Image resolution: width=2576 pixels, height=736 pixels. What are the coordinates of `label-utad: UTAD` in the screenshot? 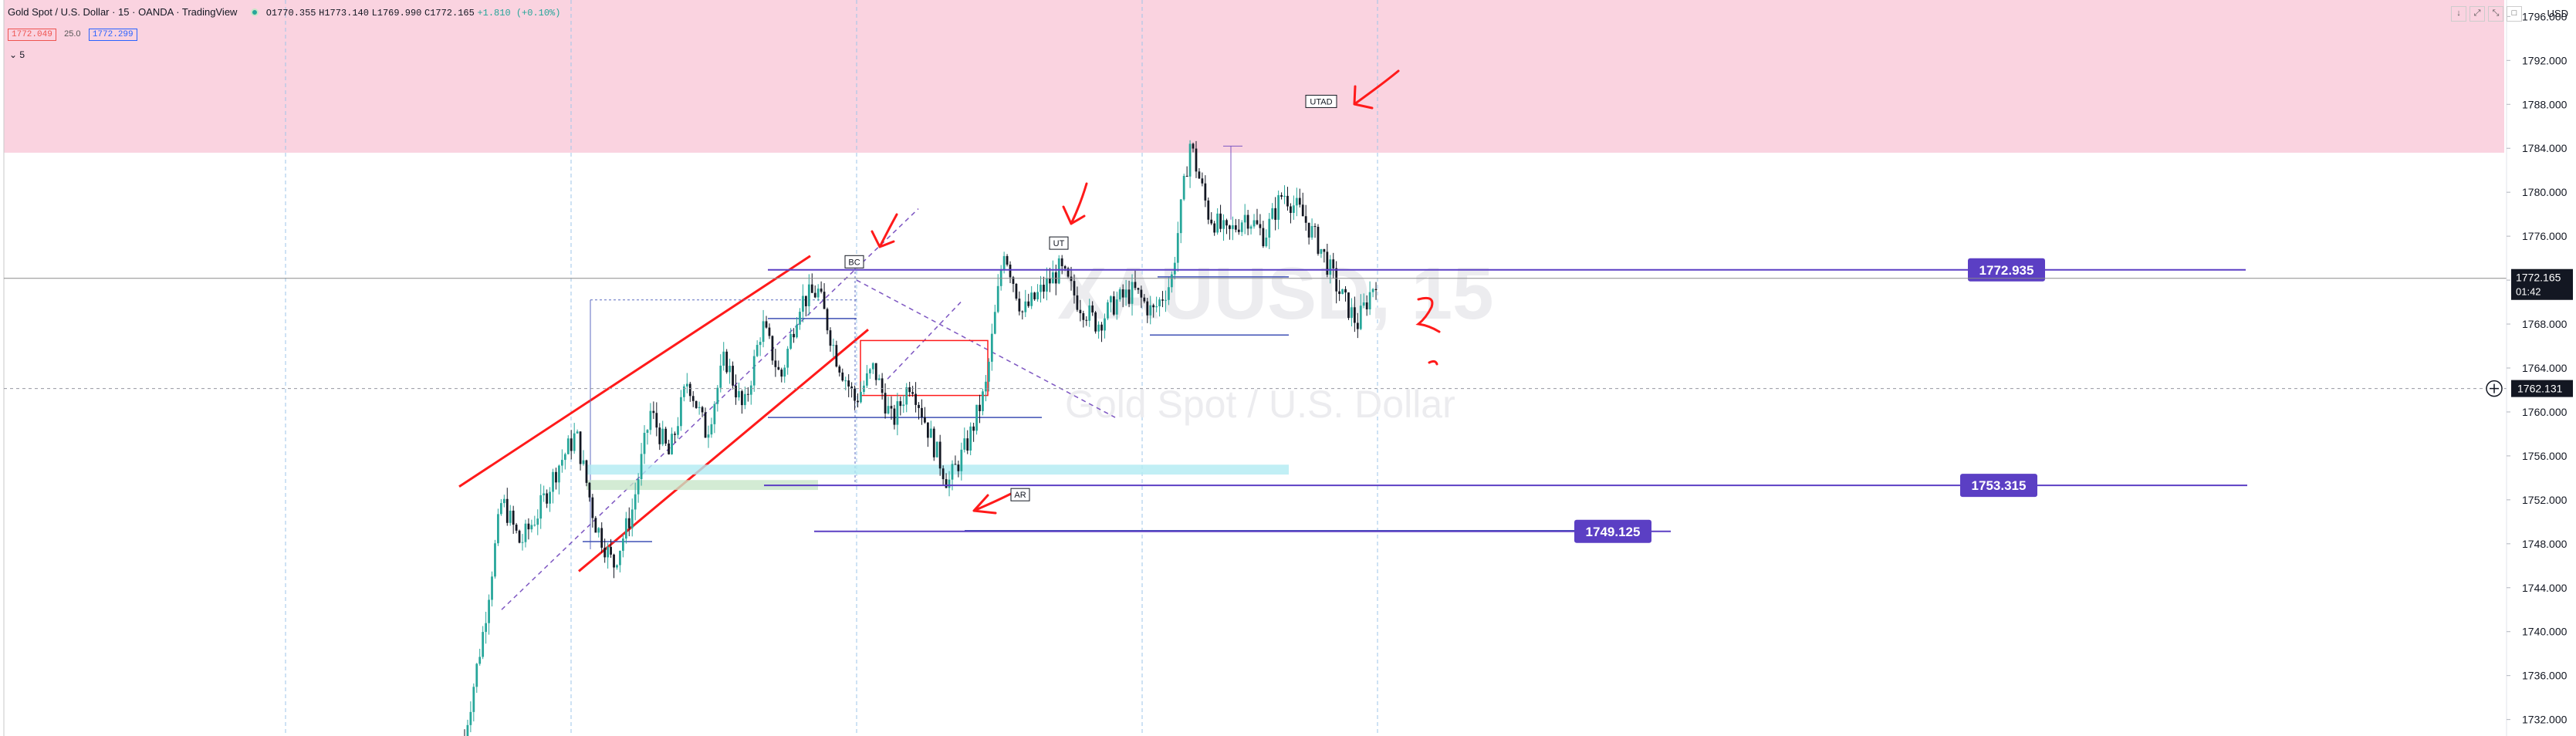 It's located at (1321, 101).